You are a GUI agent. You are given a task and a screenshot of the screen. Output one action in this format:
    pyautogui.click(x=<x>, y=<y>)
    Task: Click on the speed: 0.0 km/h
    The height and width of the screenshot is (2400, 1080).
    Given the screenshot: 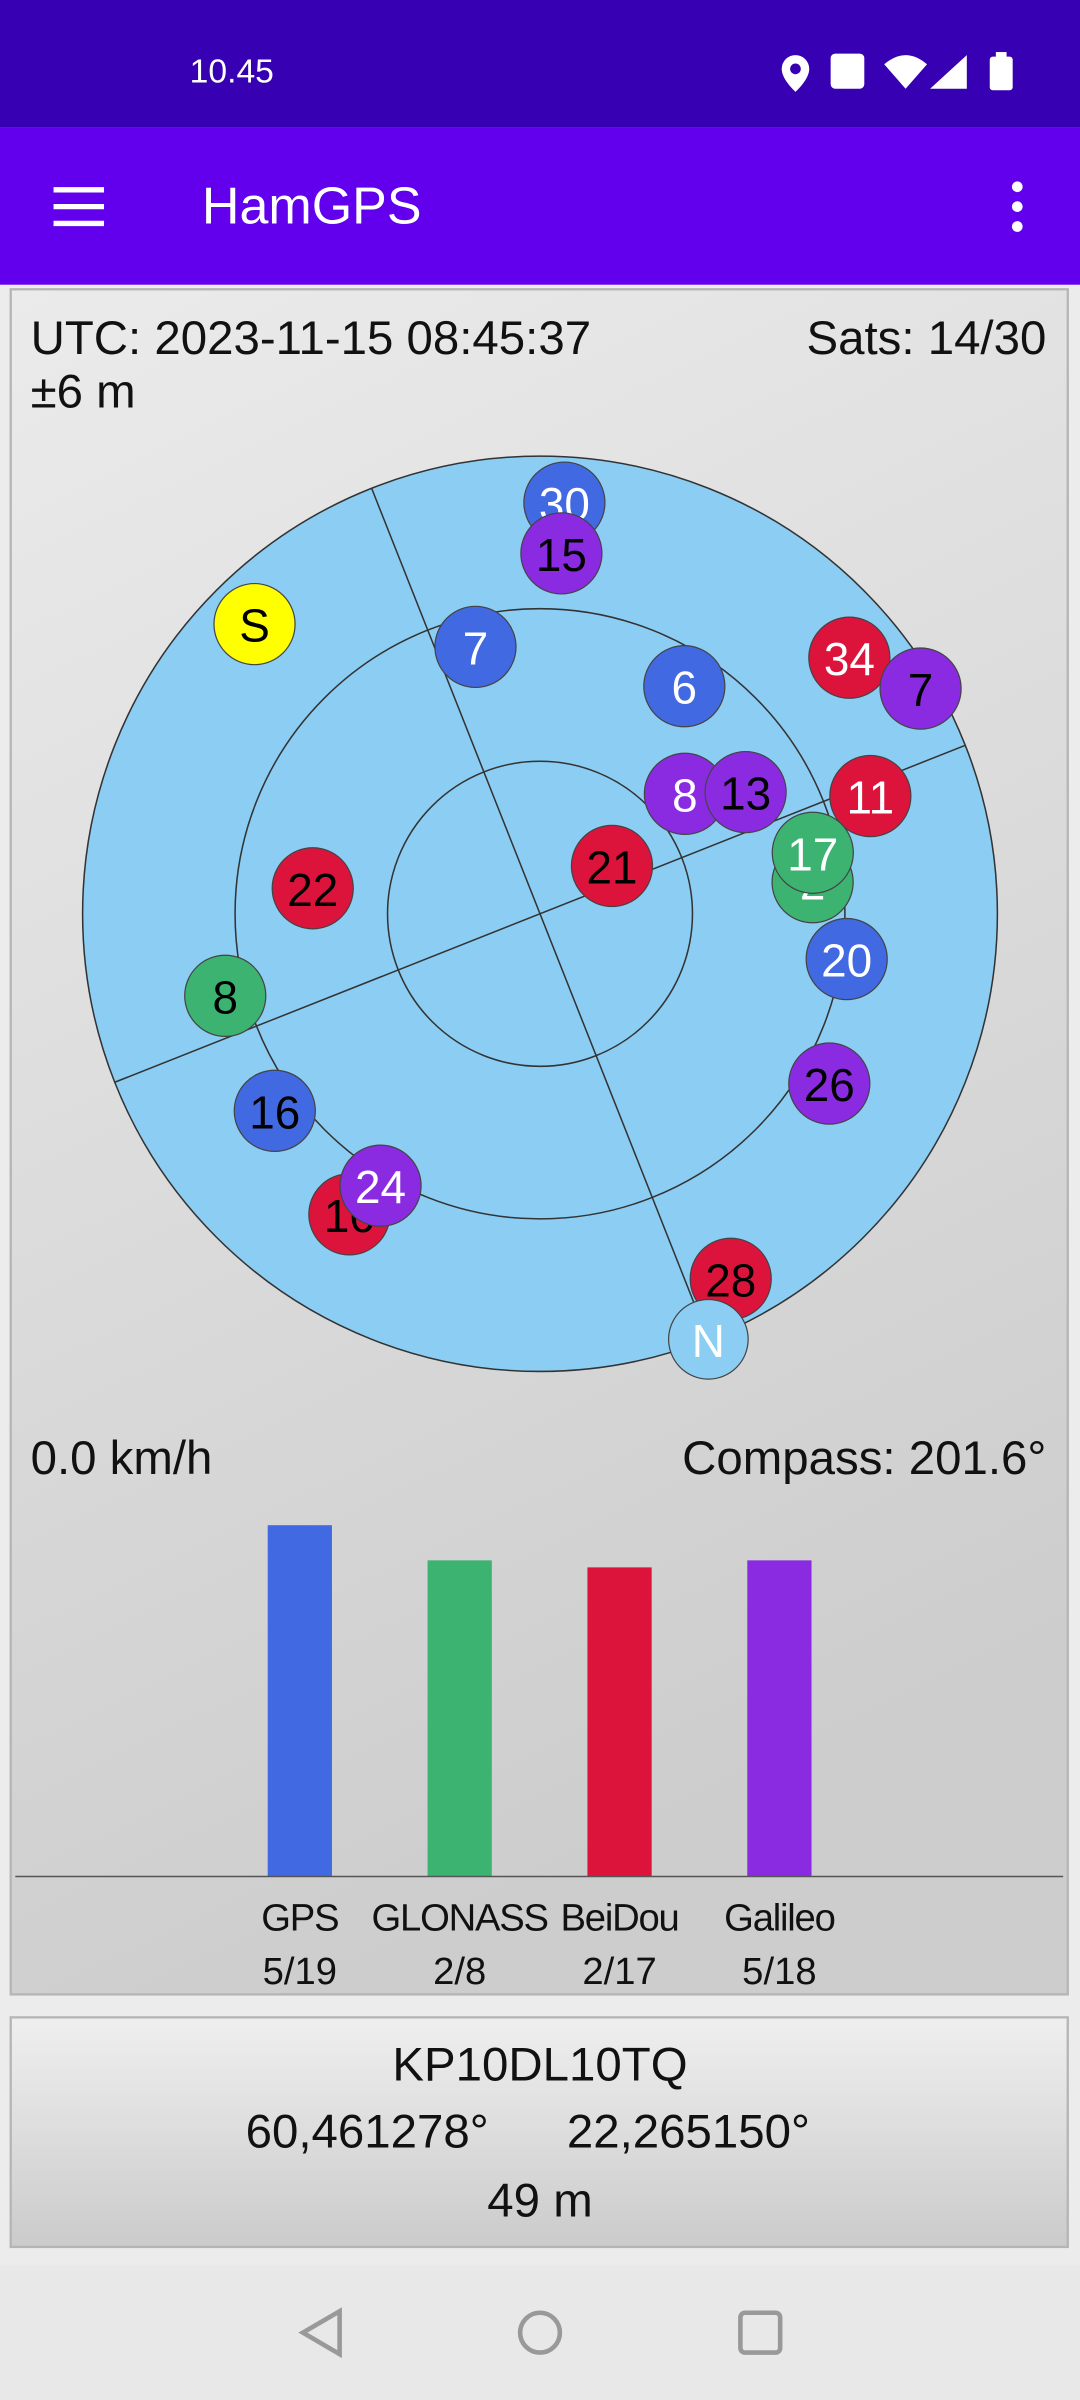 What is the action you would take?
    pyautogui.click(x=122, y=1458)
    